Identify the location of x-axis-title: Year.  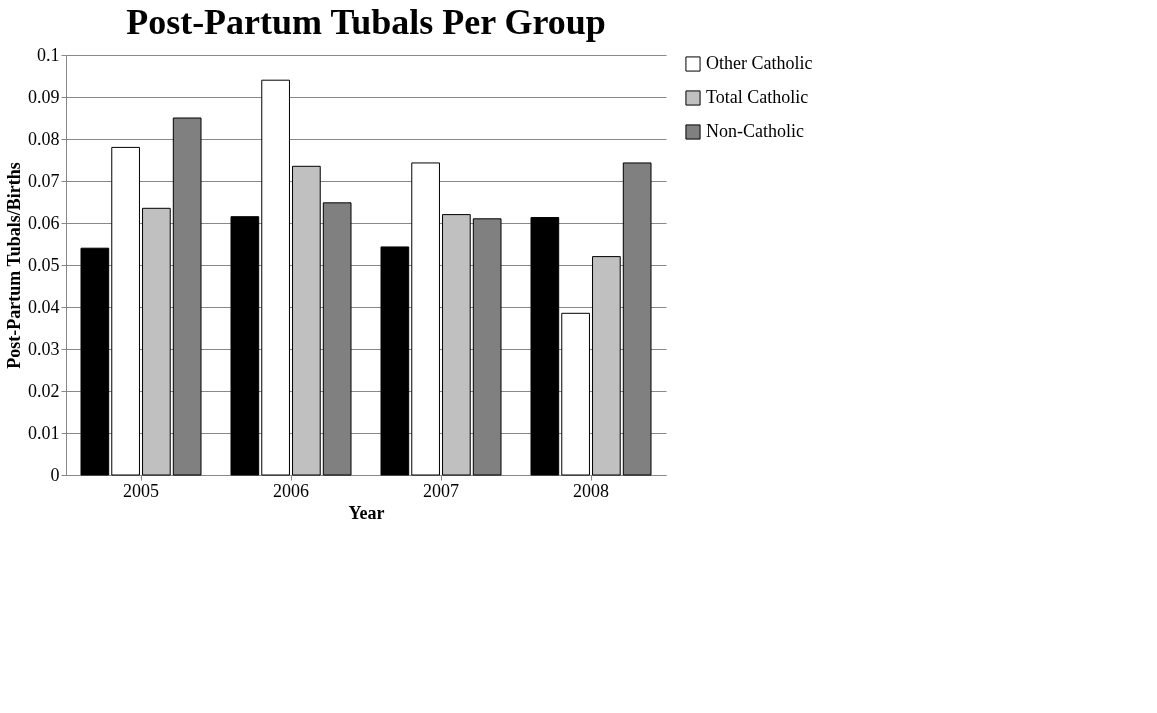
(366, 512).